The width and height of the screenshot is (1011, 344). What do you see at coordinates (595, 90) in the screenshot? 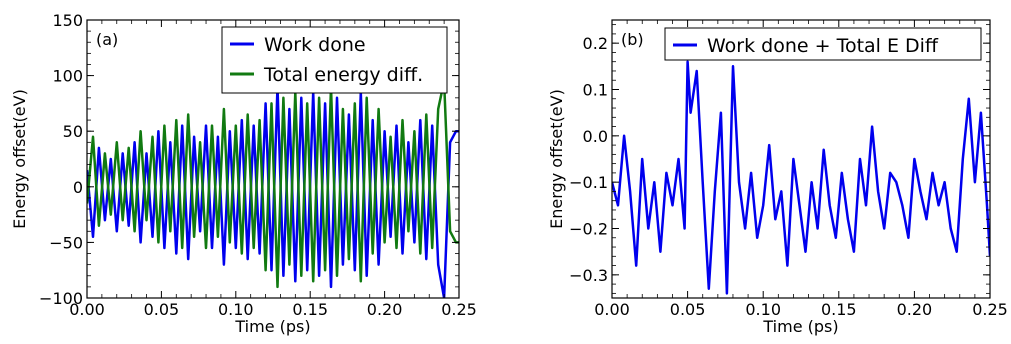
I see `y-tick-label: 0.1` at bounding box center [595, 90].